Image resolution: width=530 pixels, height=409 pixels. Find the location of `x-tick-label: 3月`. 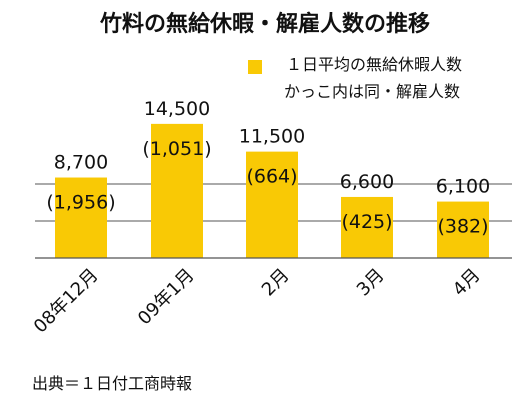

x-tick-label: 3月 is located at coordinates (371, 283).